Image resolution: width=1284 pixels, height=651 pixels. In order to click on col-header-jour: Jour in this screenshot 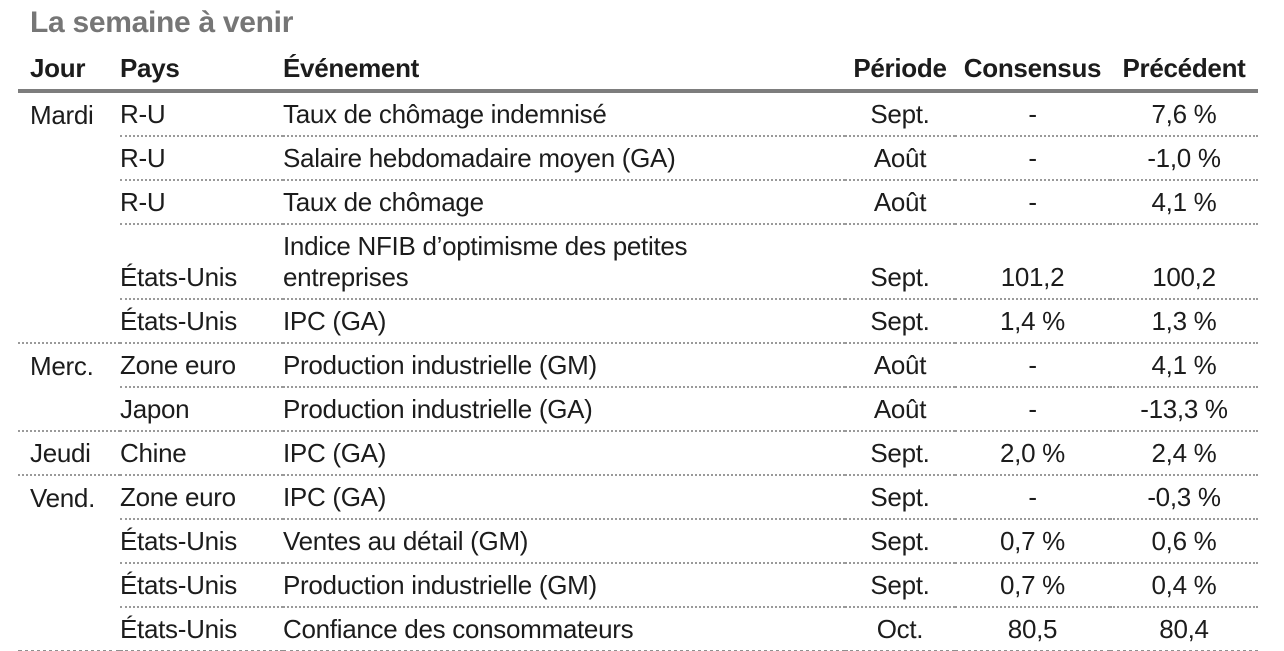, I will do `click(69, 68)`.